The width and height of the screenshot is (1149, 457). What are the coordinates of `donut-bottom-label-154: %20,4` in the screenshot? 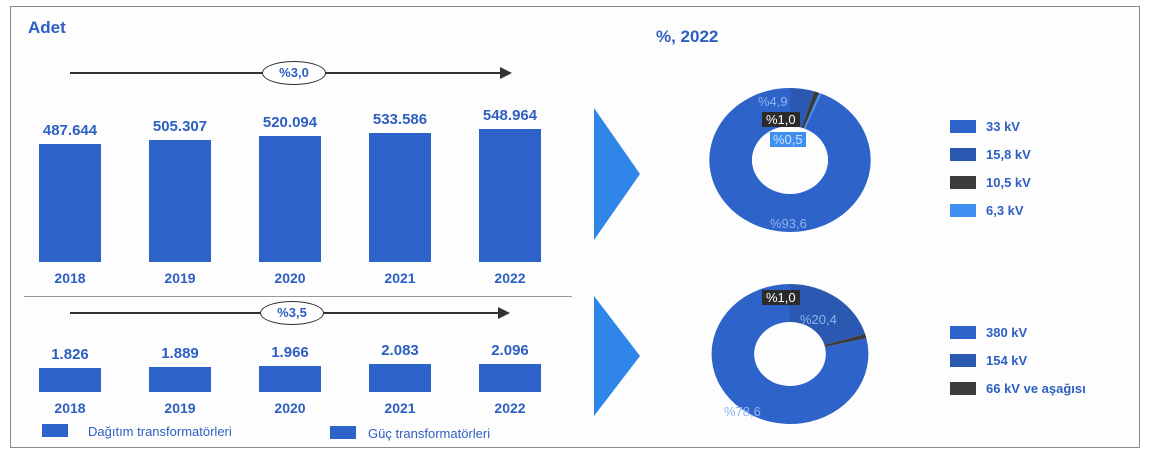 It's located at (818, 319).